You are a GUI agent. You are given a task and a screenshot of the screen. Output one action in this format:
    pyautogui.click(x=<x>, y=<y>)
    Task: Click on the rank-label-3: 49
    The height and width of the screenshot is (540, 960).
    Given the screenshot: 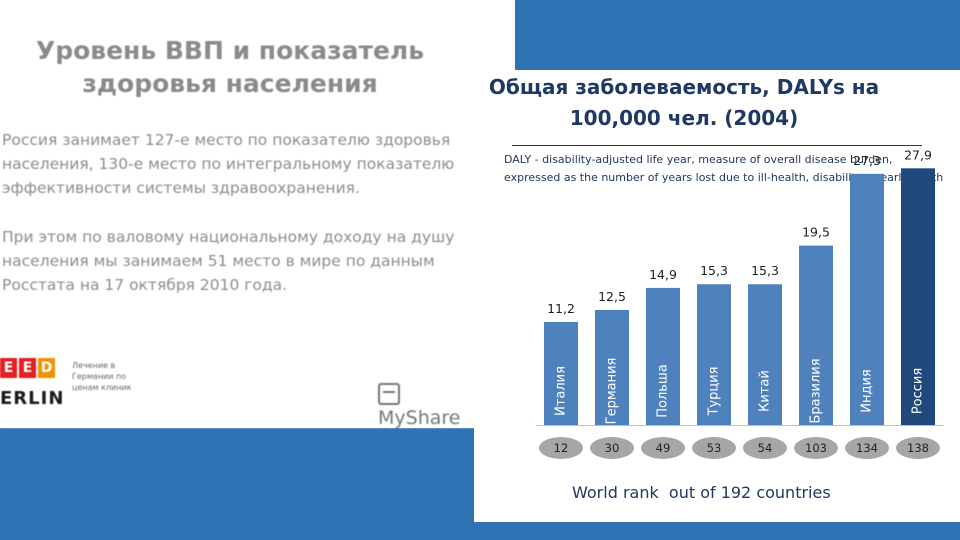 What is the action you would take?
    pyautogui.click(x=663, y=448)
    